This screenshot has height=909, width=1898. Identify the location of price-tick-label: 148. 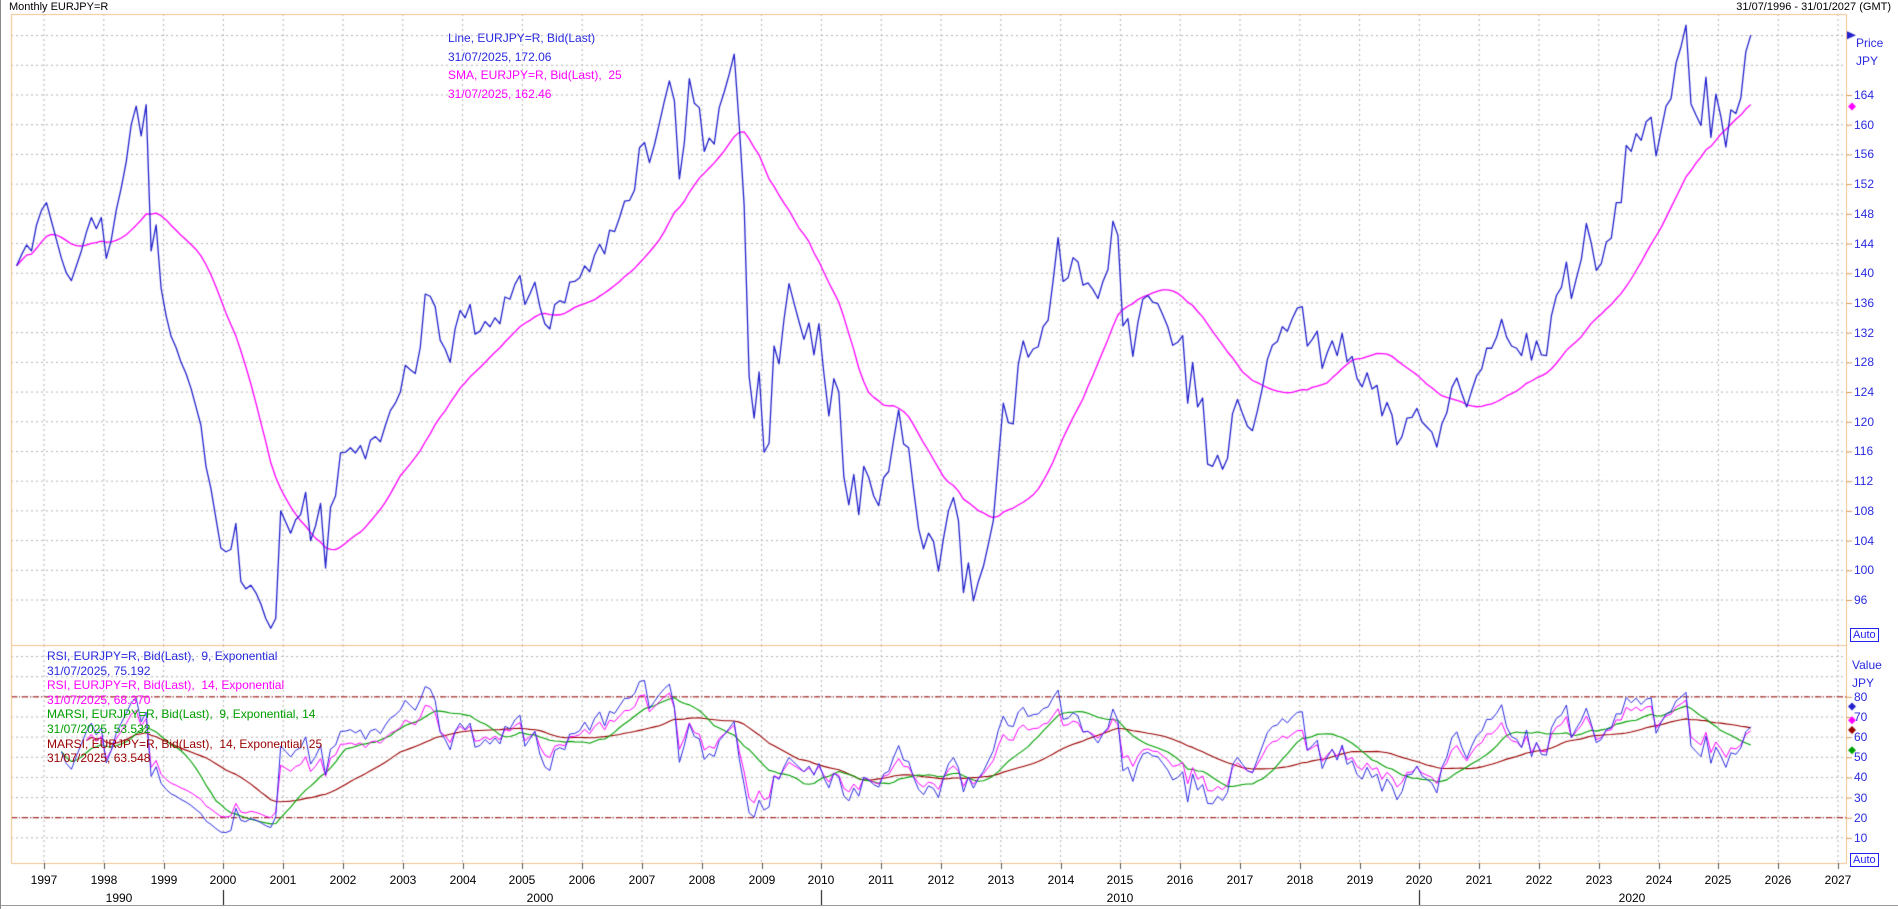
(1864, 214).